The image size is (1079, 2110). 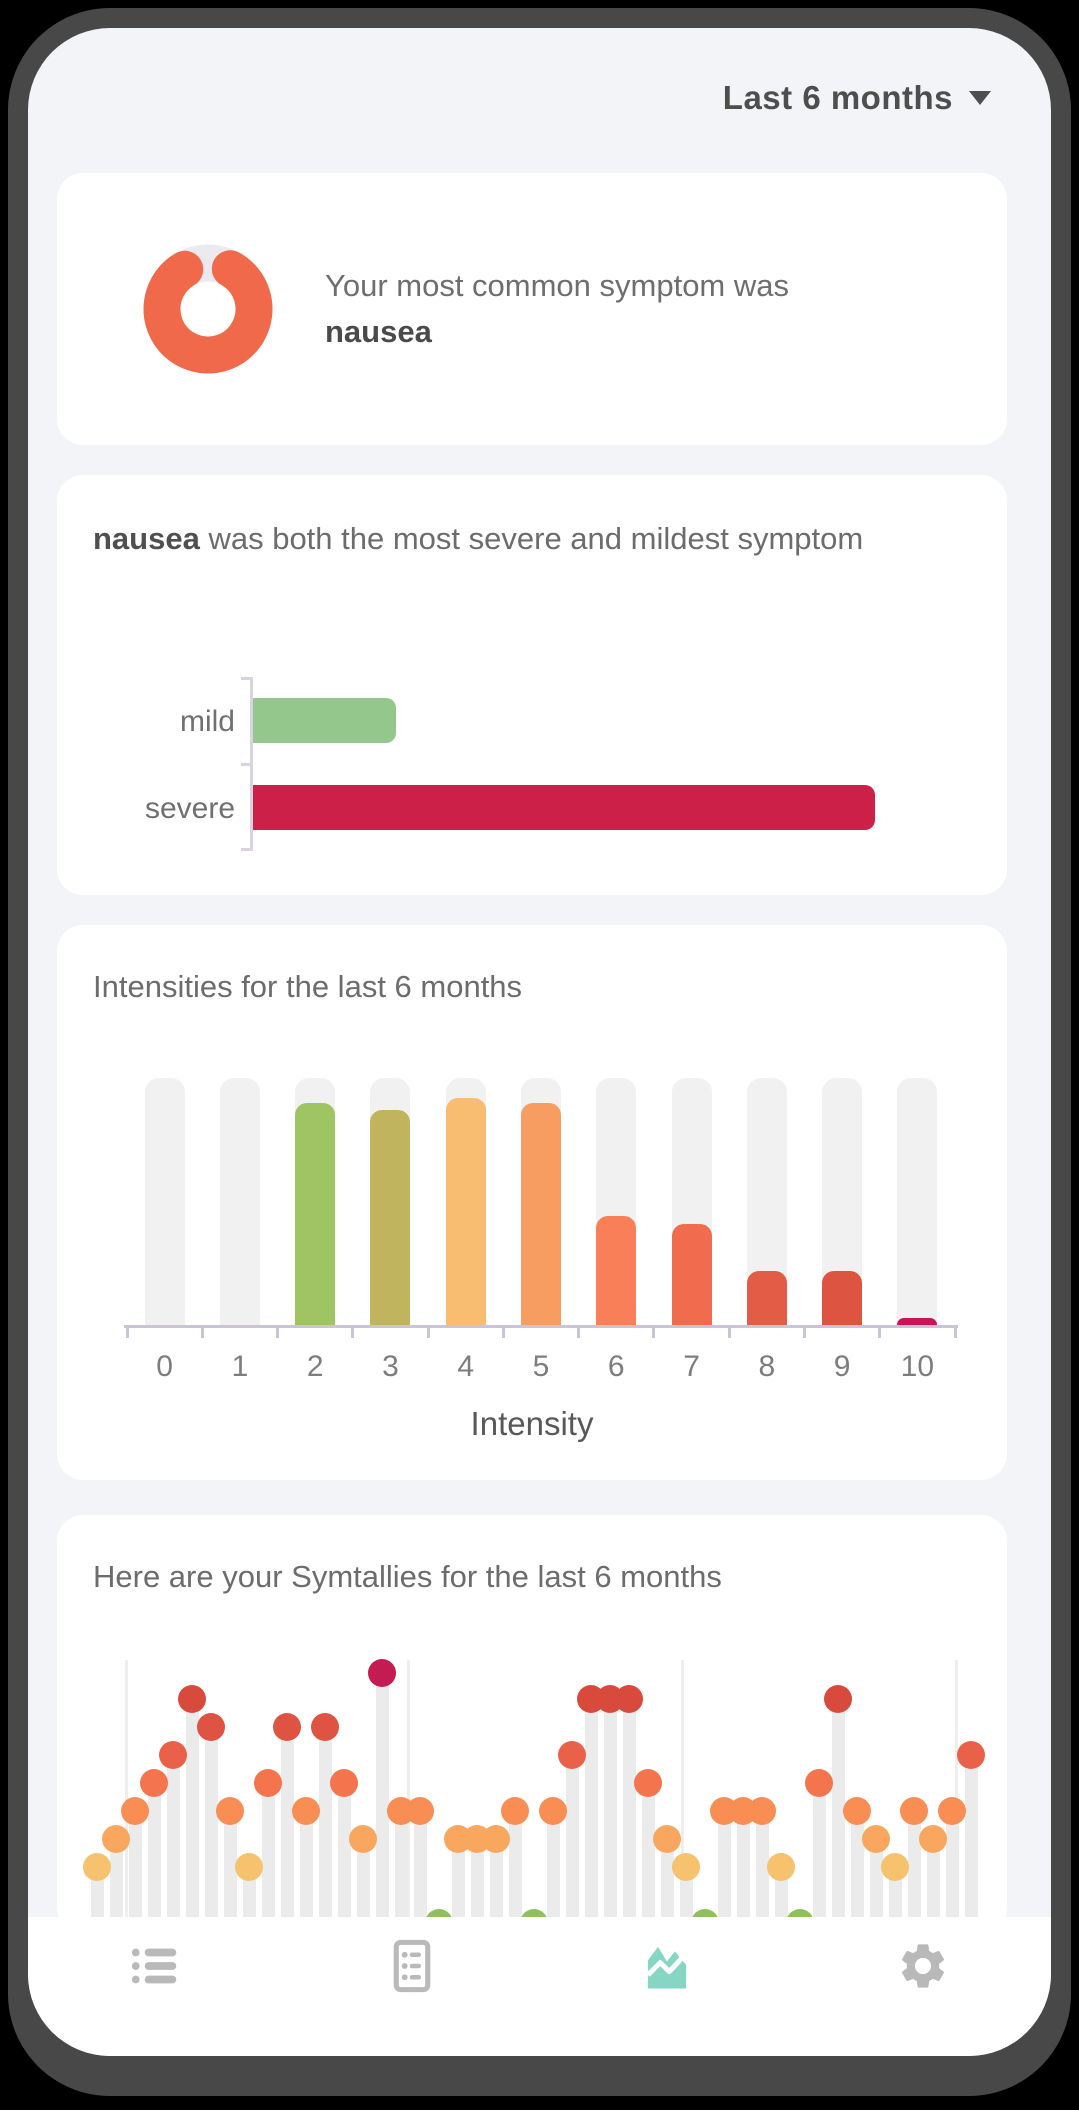 What do you see at coordinates (208, 309) in the screenshot?
I see `symptom-donut-icon` at bounding box center [208, 309].